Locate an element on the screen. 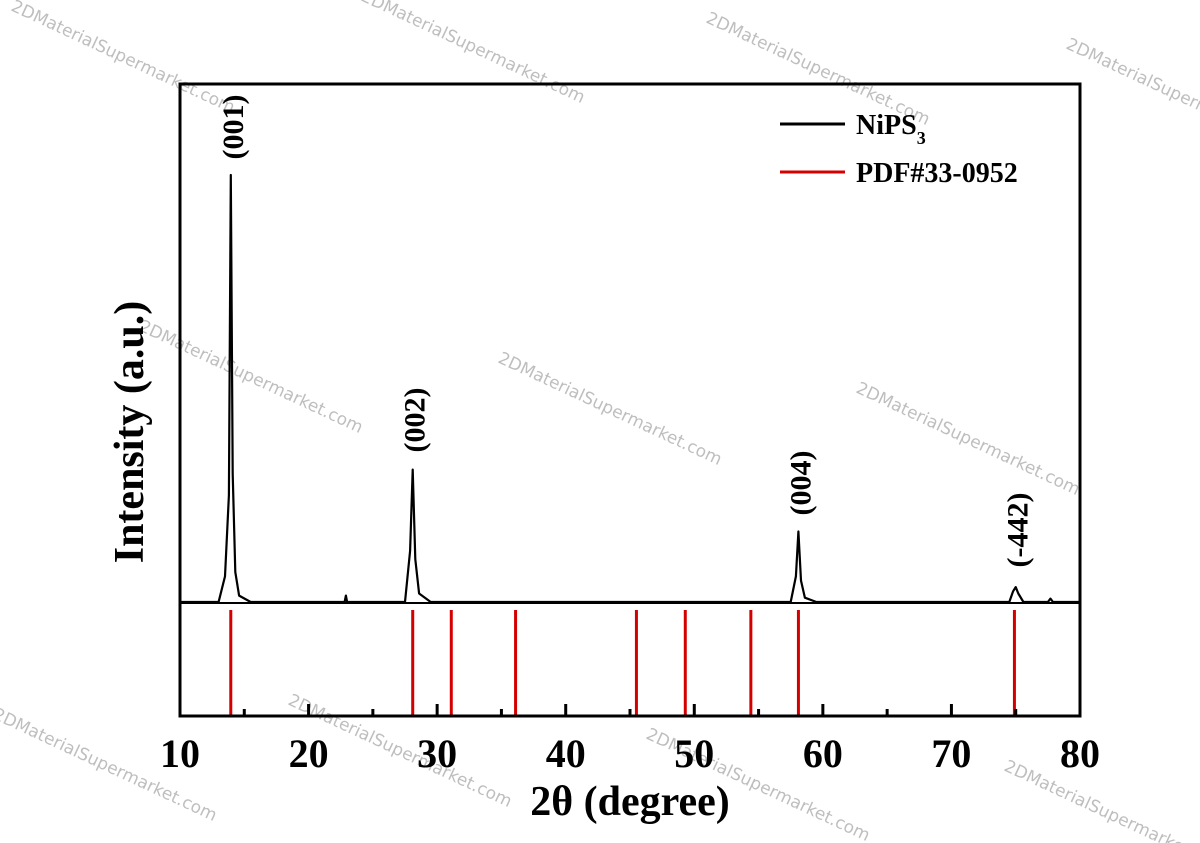 The width and height of the screenshot is (1200, 843). peak-label: (001) is located at coordinates (233, 127).